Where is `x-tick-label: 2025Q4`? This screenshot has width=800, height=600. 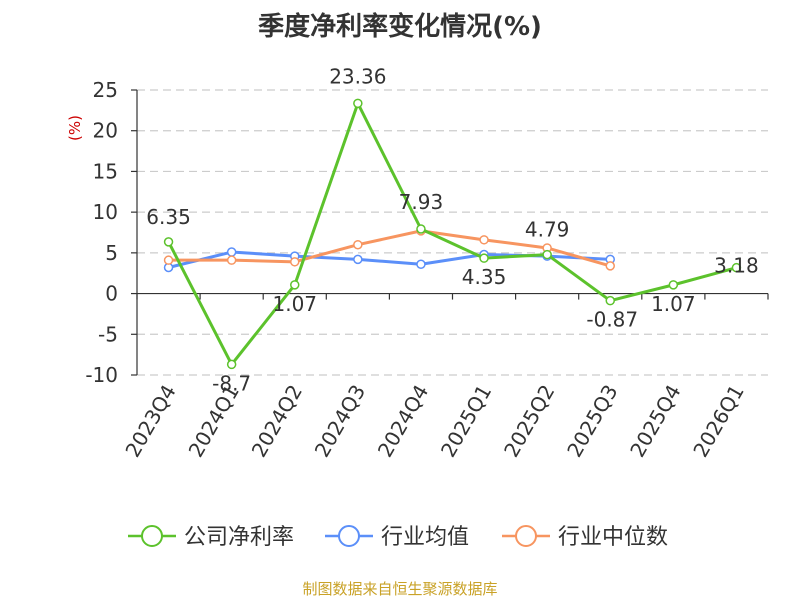 x-tick-label: 2025Q4 is located at coordinates (655, 421).